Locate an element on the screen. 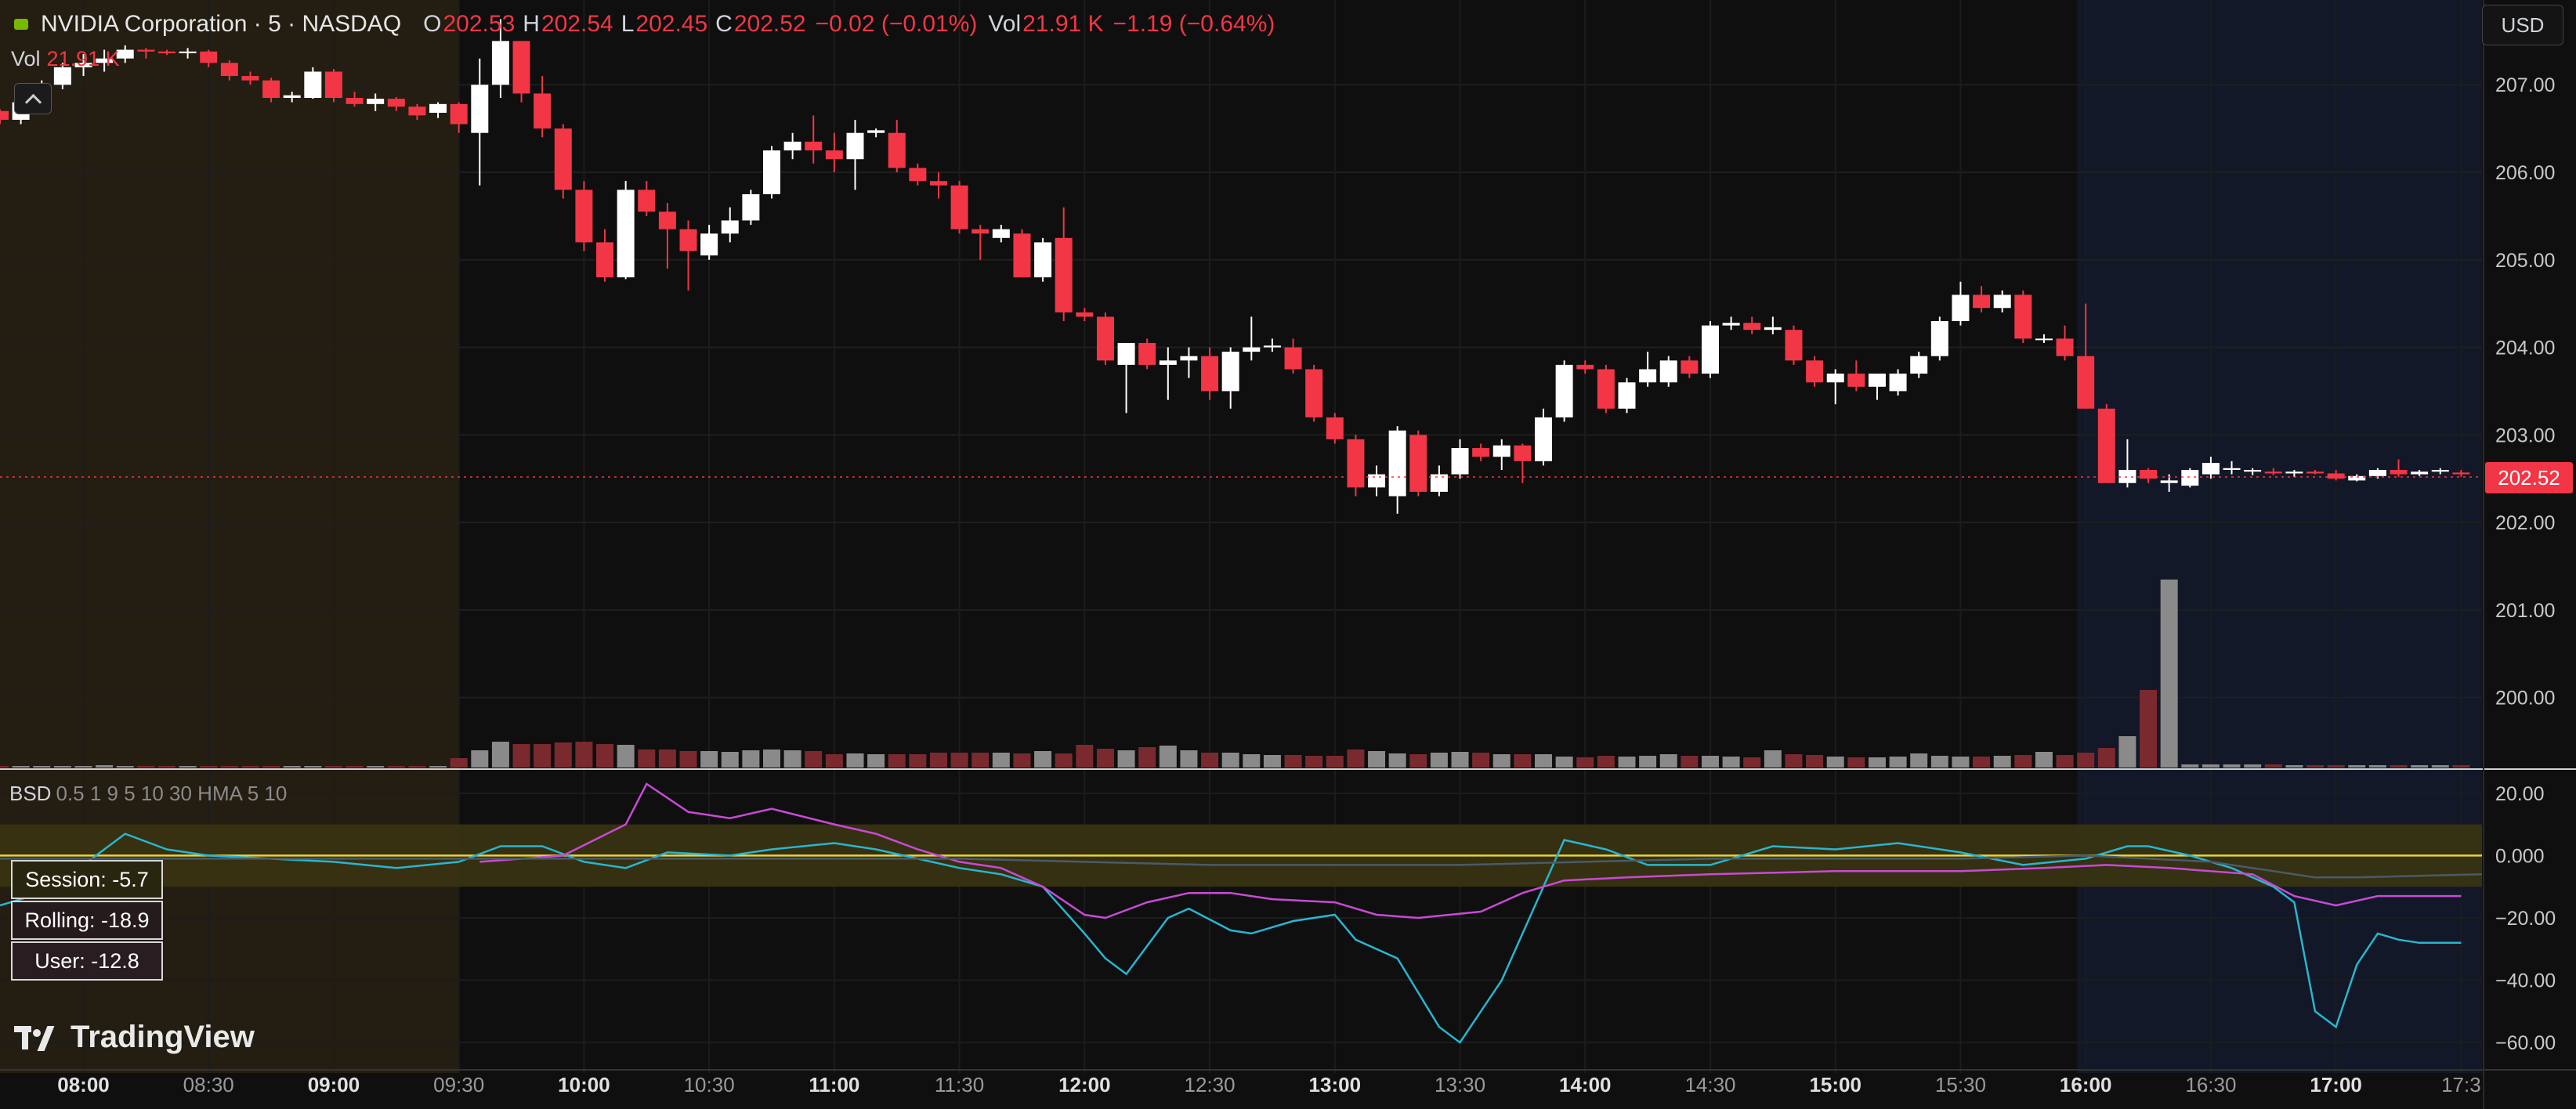 This screenshot has height=1109, width=2576. volume-legend: Vol 21.91 K is located at coordinates (65, 59).